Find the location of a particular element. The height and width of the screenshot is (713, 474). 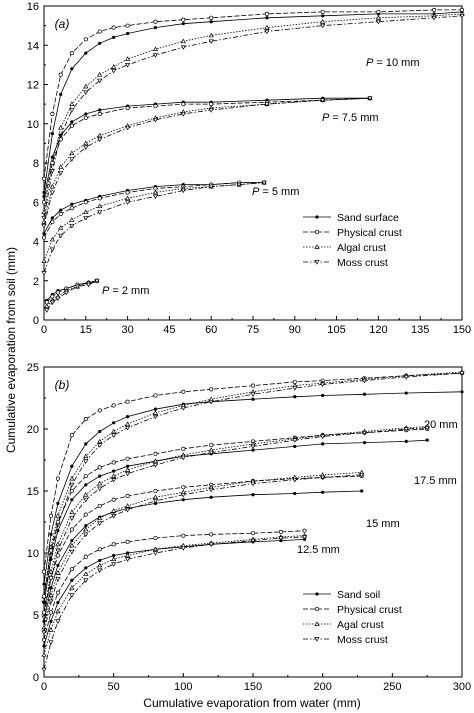

panel-a-x-tick-label: 120 is located at coordinates (378, 330).